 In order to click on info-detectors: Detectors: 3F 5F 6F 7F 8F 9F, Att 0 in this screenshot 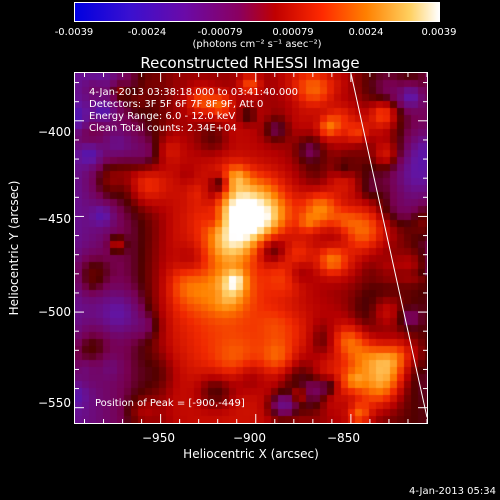, I will do `click(176, 104)`.